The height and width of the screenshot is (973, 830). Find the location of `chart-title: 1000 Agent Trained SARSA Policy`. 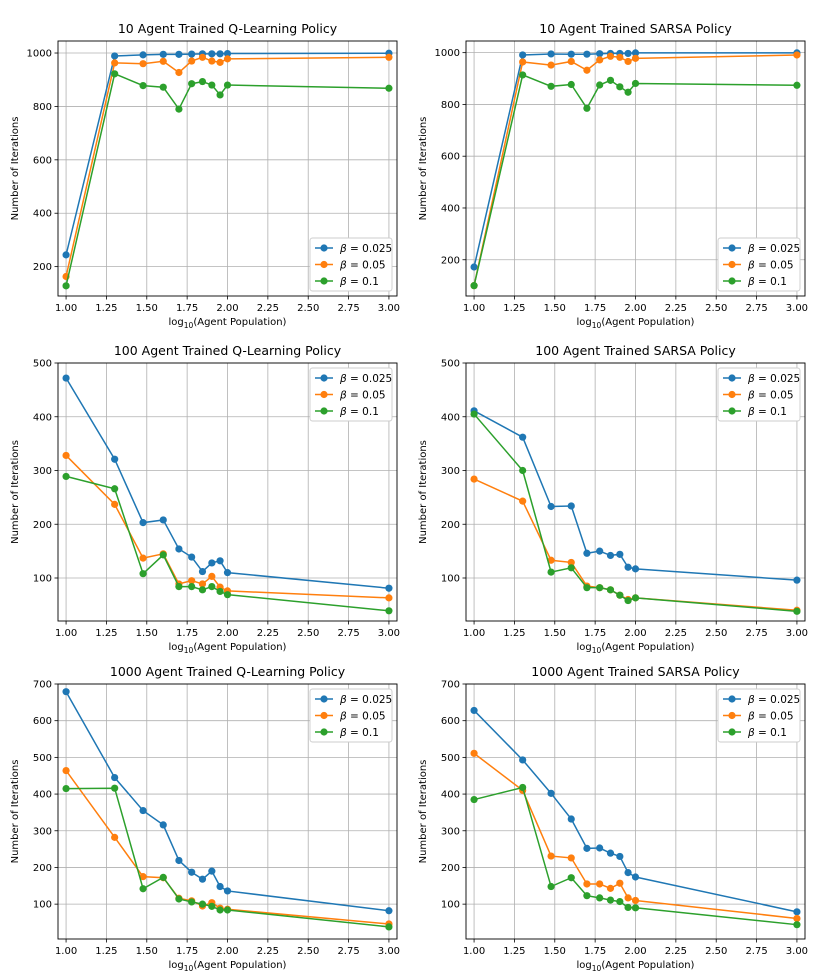

chart-title: 1000 Agent Trained SARSA Policy is located at coordinates (635, 671).